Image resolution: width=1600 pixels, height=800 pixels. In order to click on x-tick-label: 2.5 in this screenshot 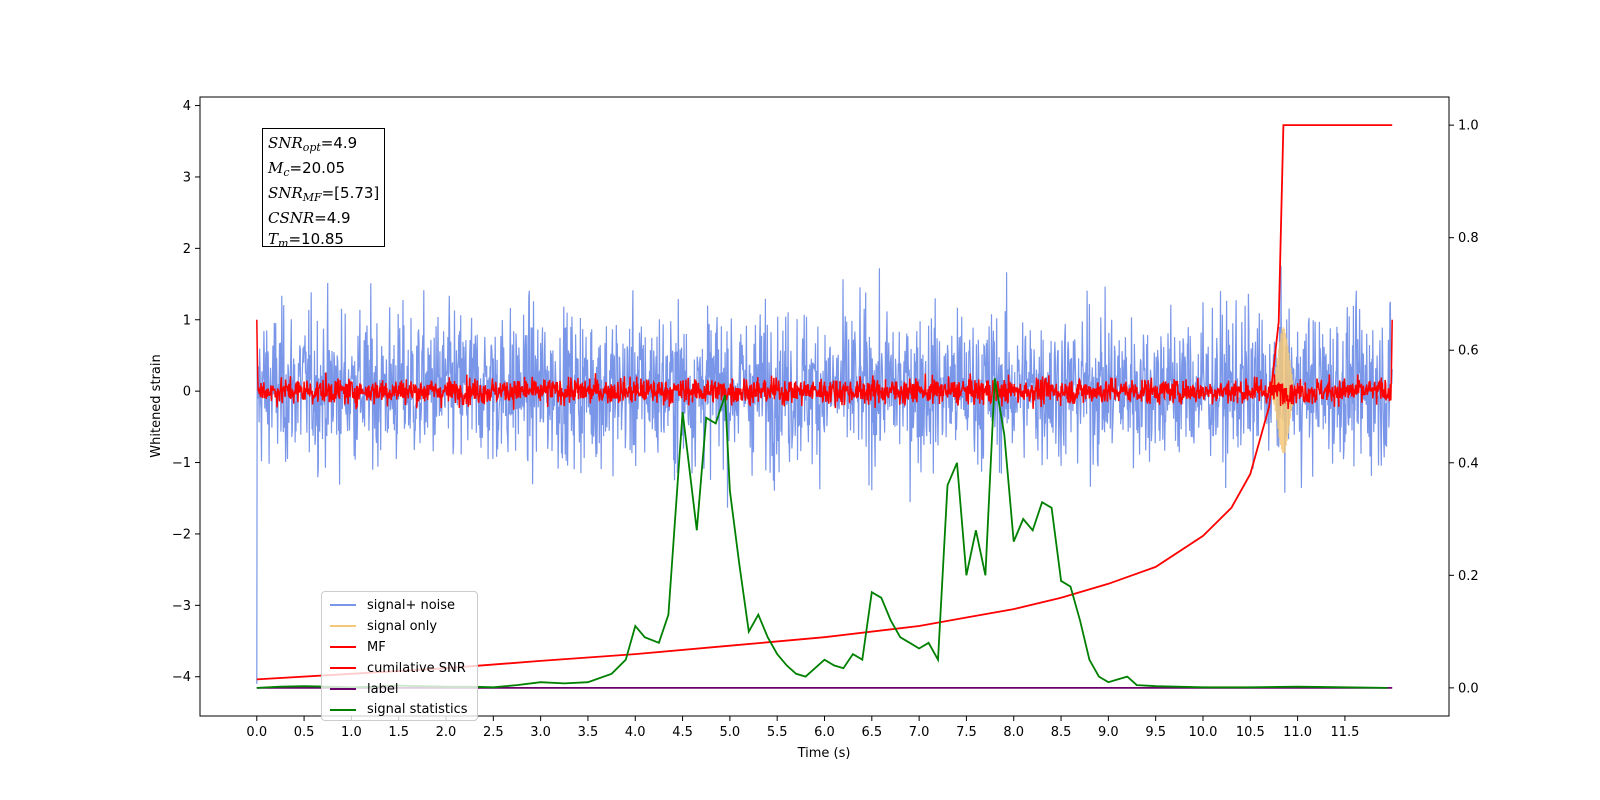, I will do `click(493, 732)`.